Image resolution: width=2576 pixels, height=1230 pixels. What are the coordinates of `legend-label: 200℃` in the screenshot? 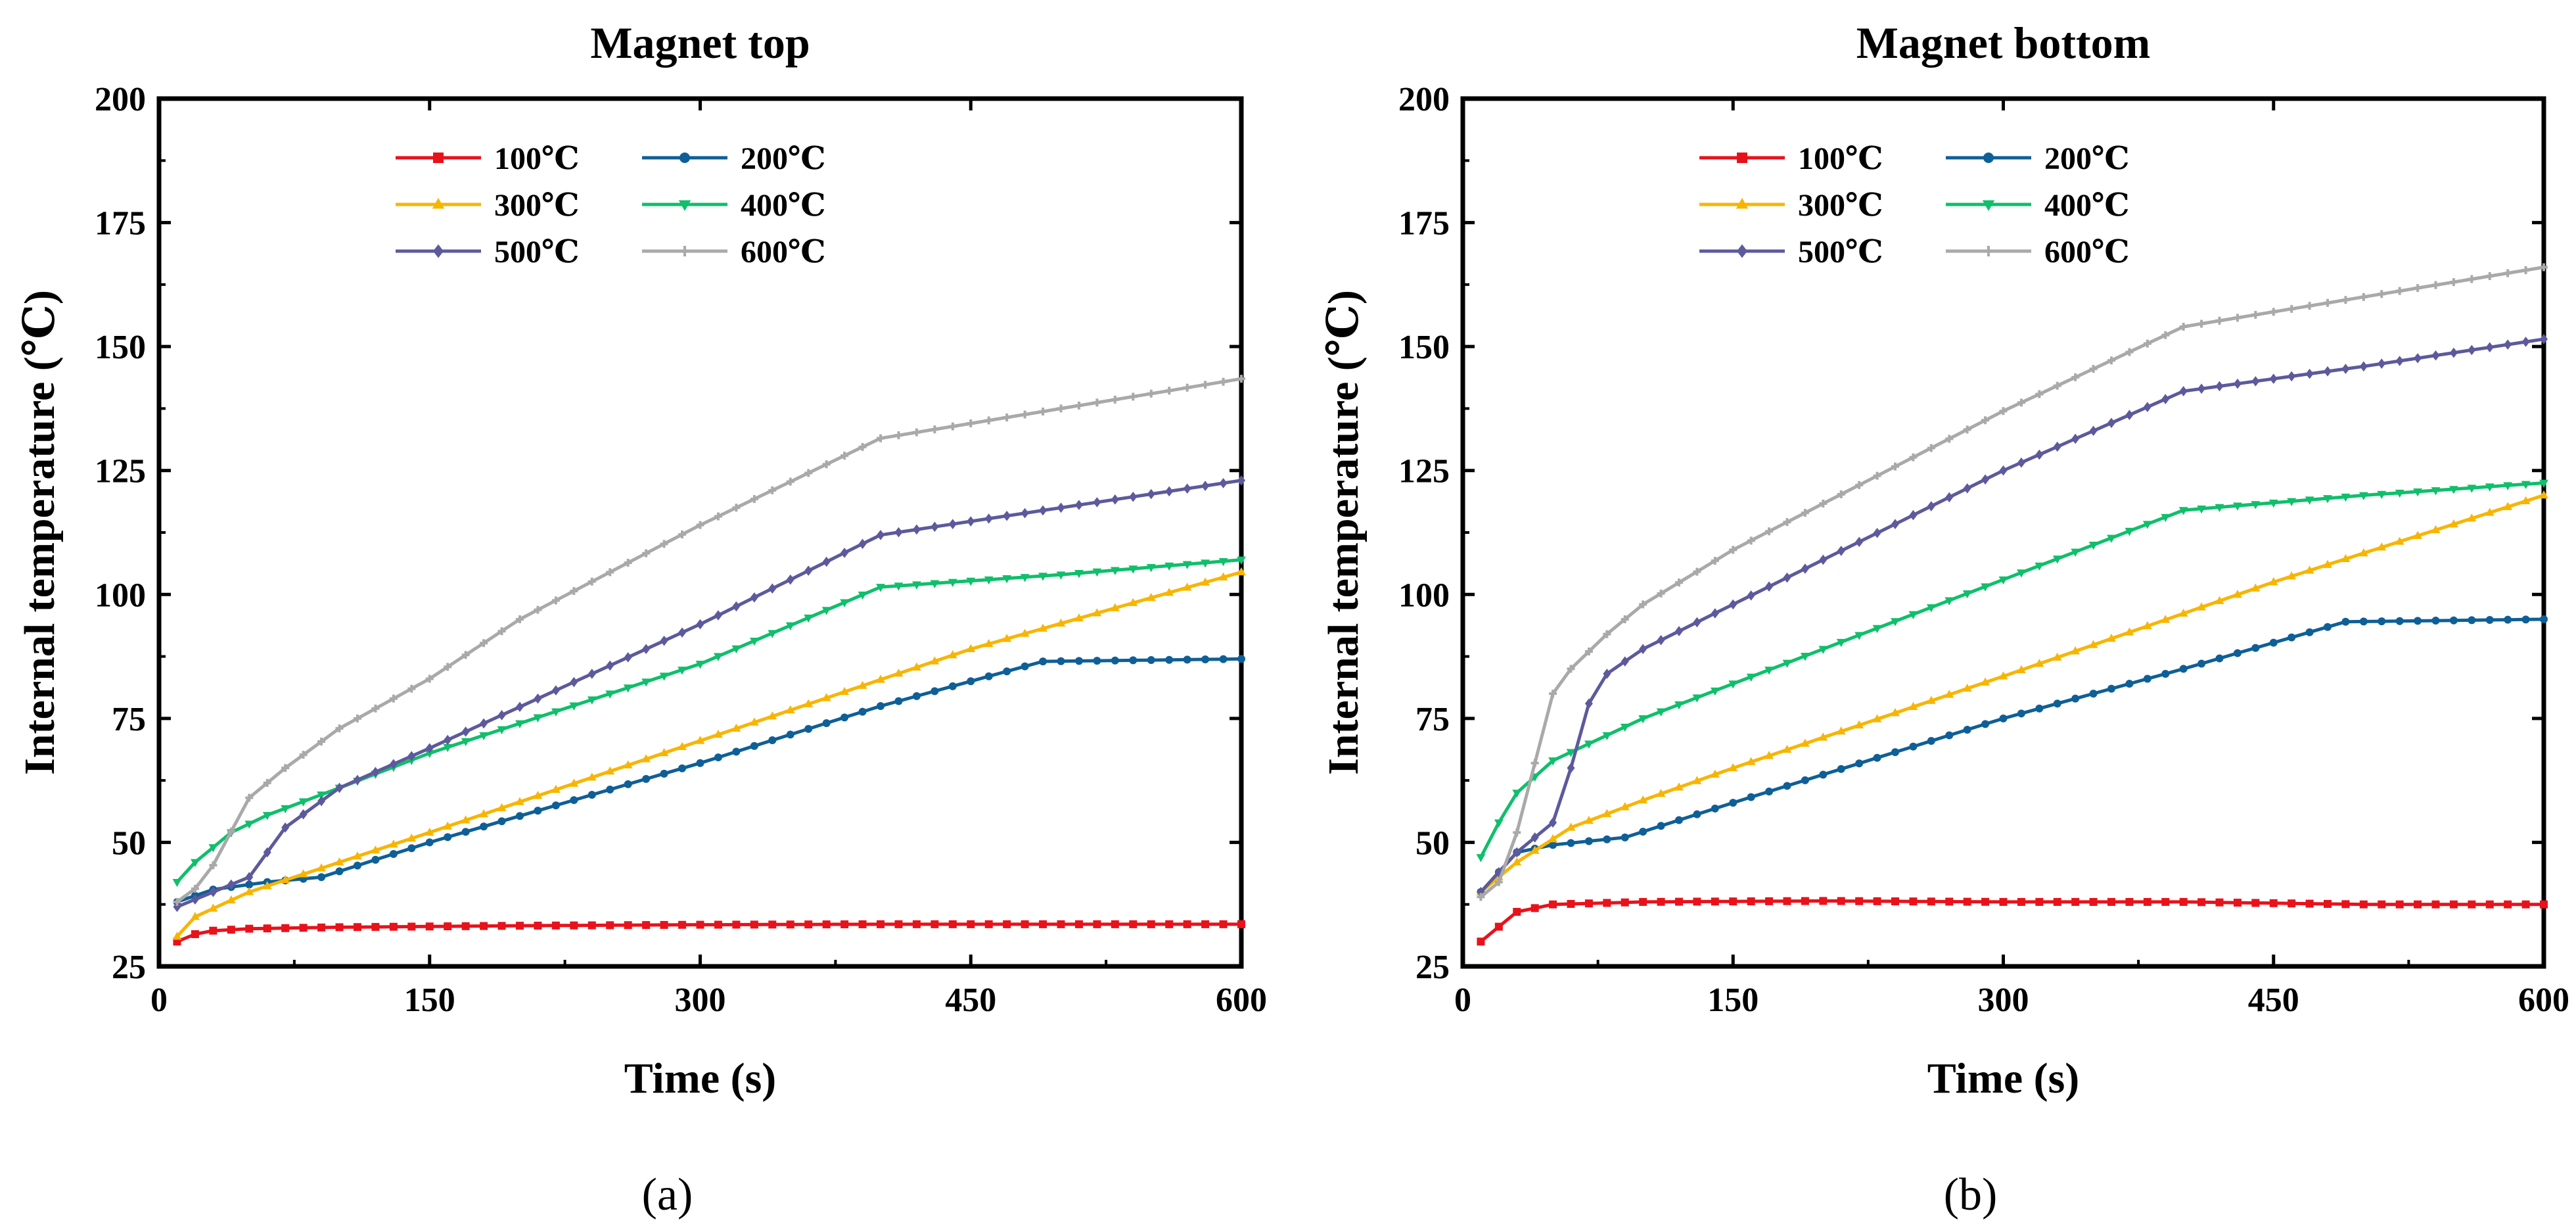 It's located at (2087, 159).